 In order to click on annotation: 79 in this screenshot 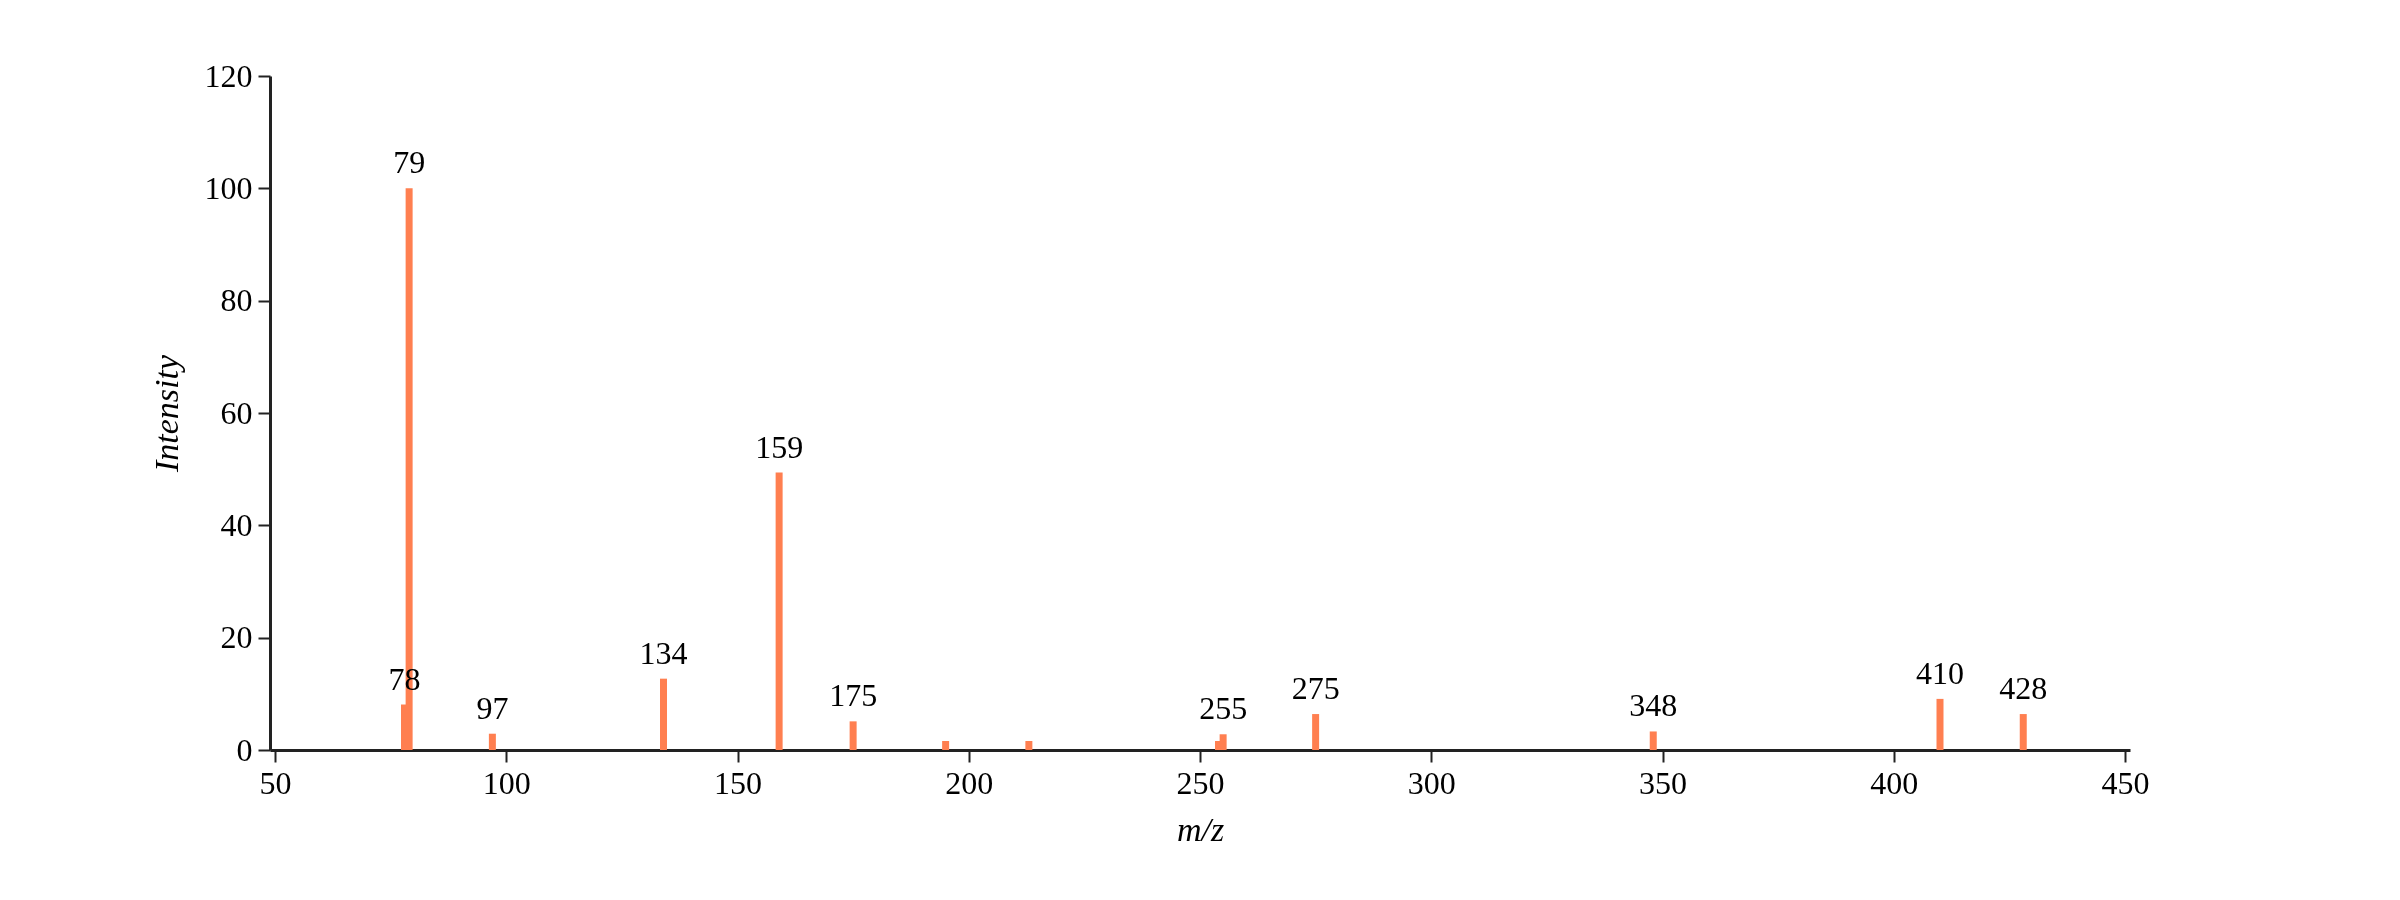, I will do `click(409, 162)`.